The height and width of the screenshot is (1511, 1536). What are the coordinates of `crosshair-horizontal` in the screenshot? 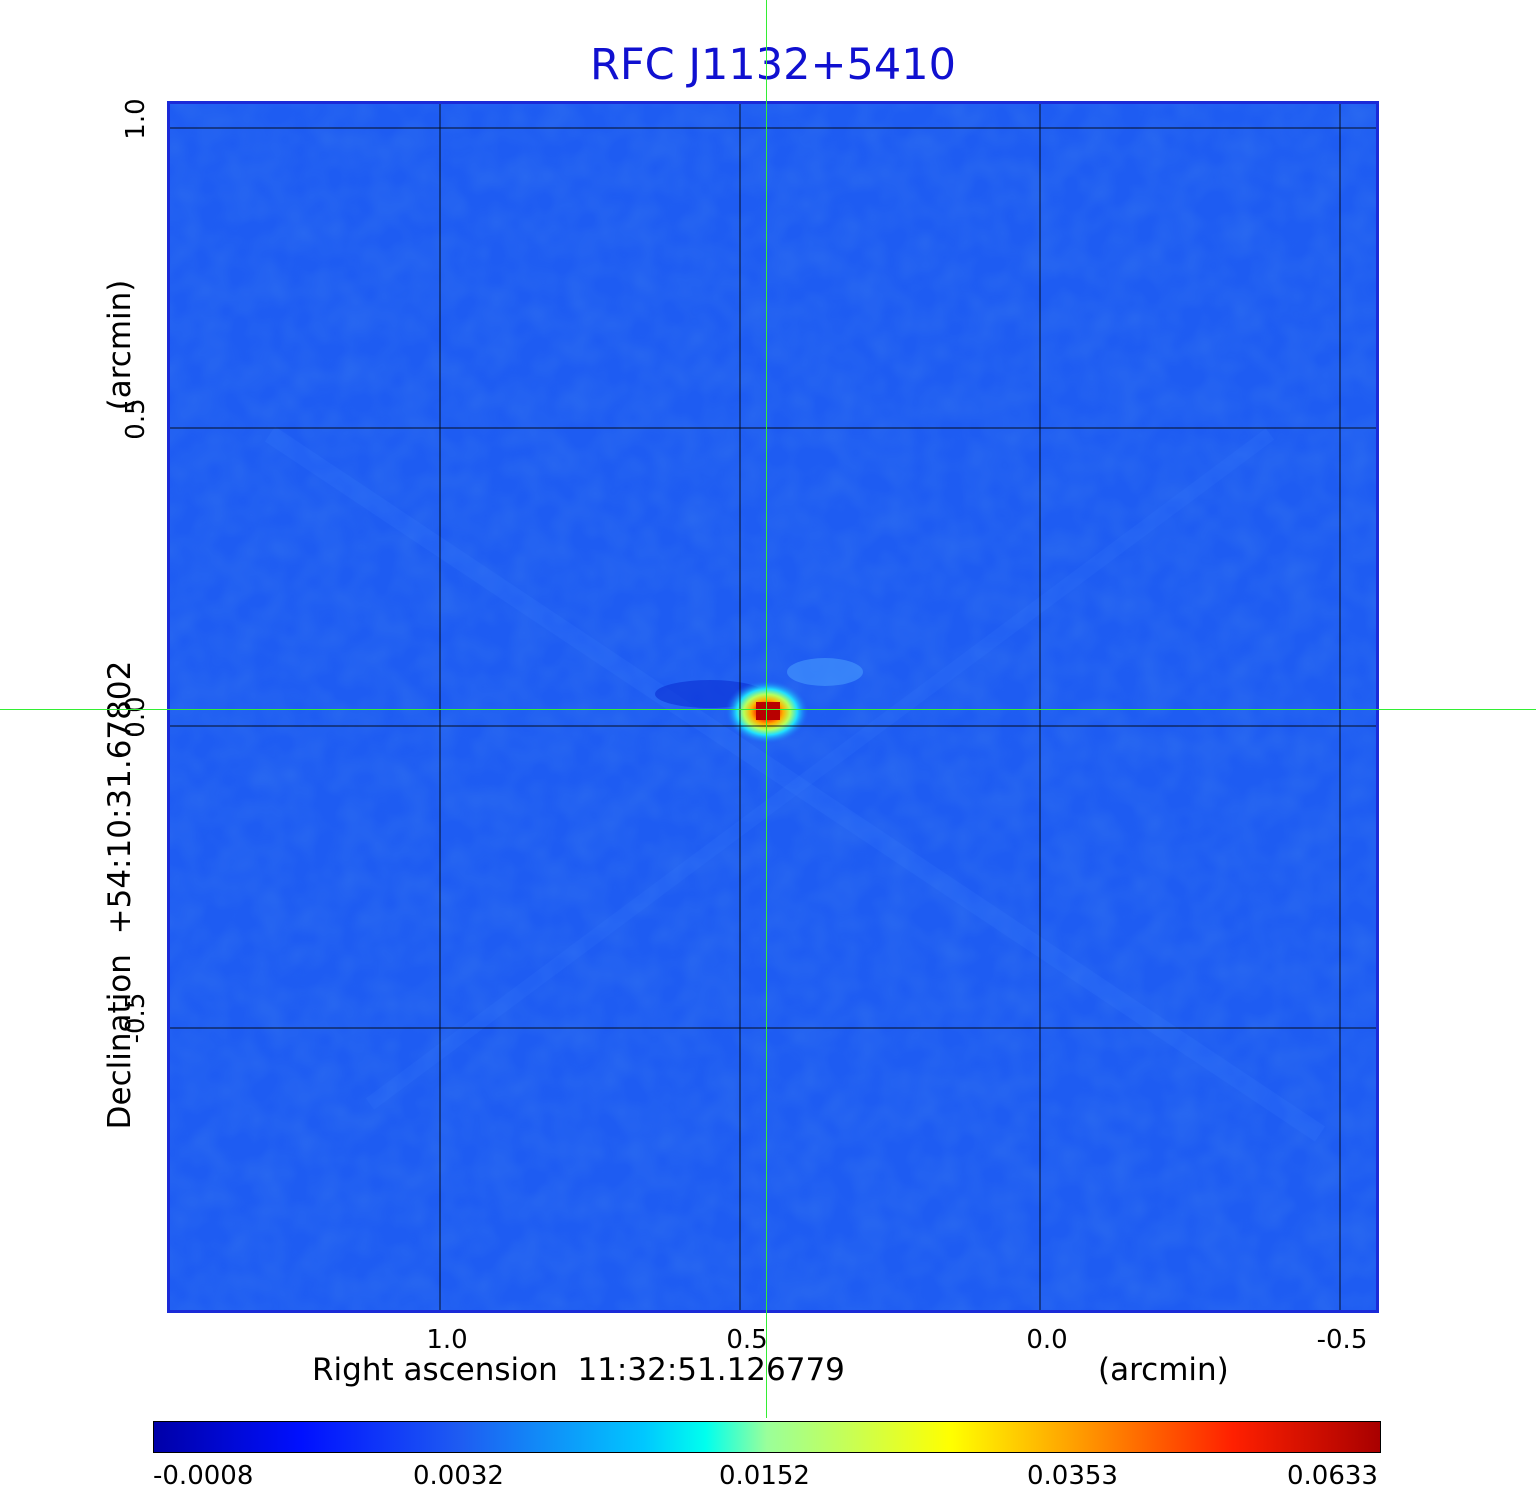 It's located at (768, 709).